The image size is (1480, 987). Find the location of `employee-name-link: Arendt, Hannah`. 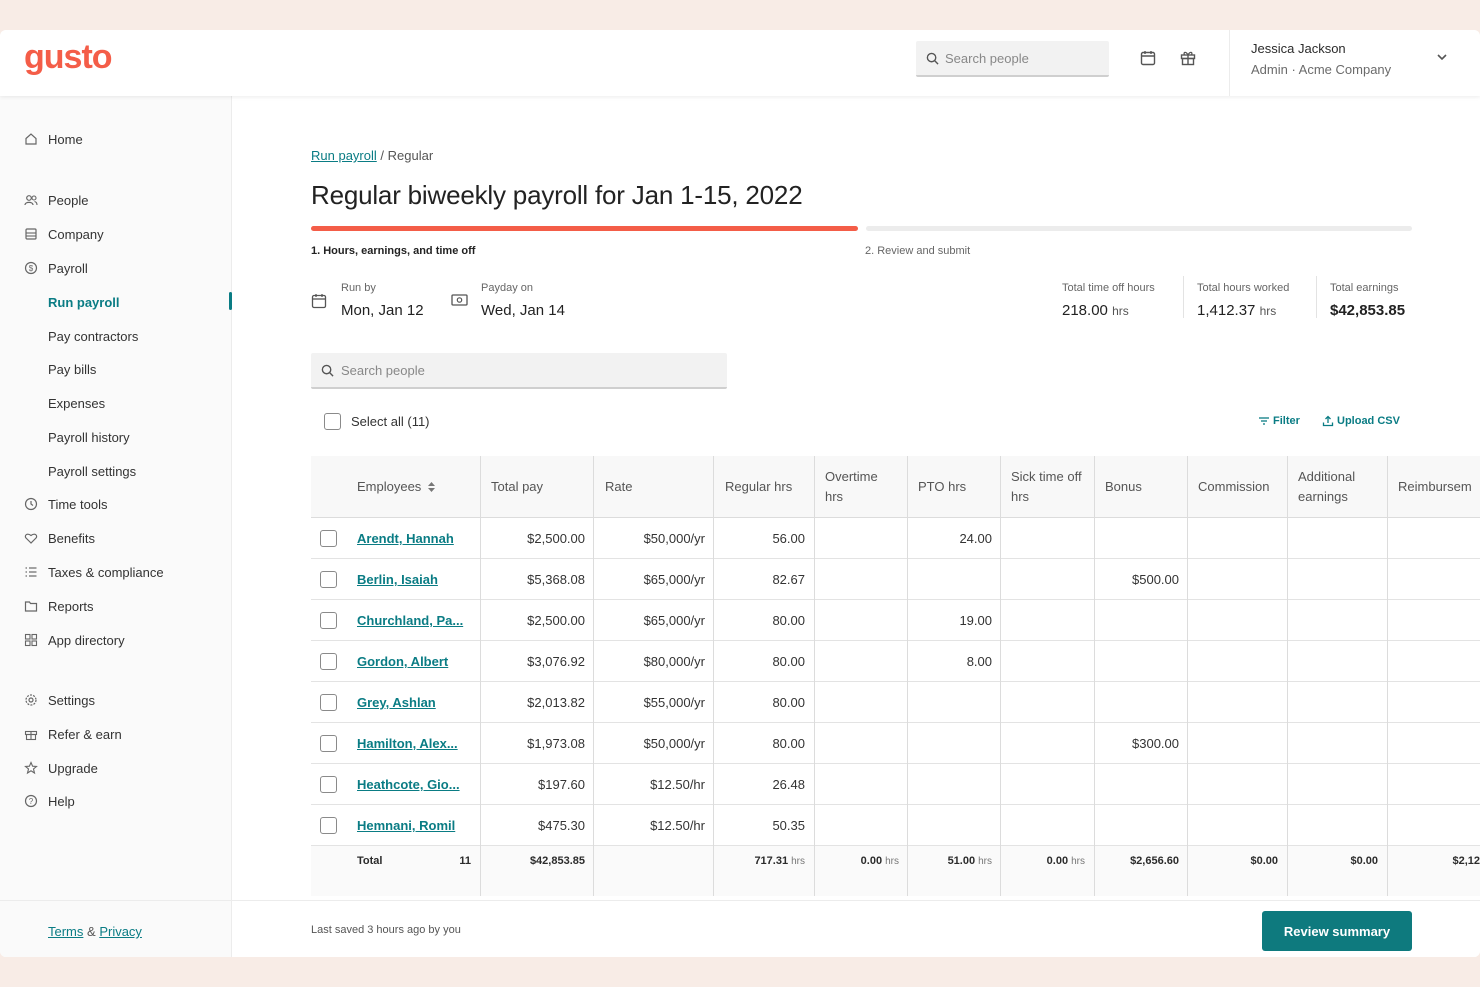

employee-name-link: Arendt, Hannah is located at coordinates (405, 538).